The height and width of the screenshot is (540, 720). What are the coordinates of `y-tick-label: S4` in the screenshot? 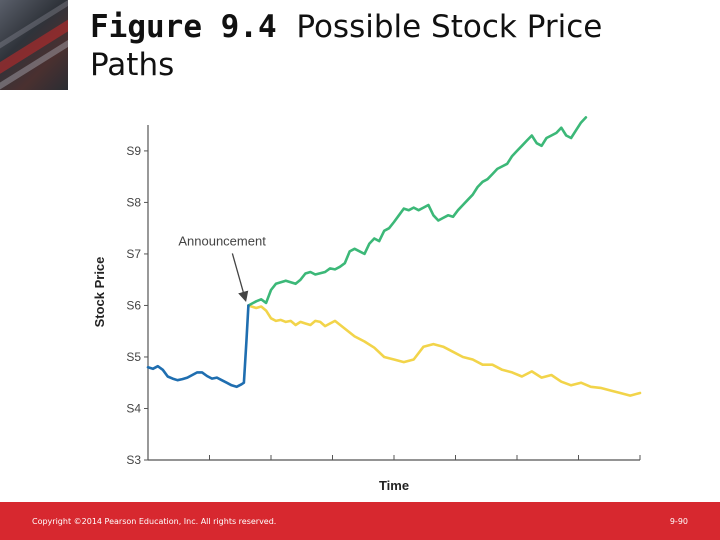 It's located at (133, 408).